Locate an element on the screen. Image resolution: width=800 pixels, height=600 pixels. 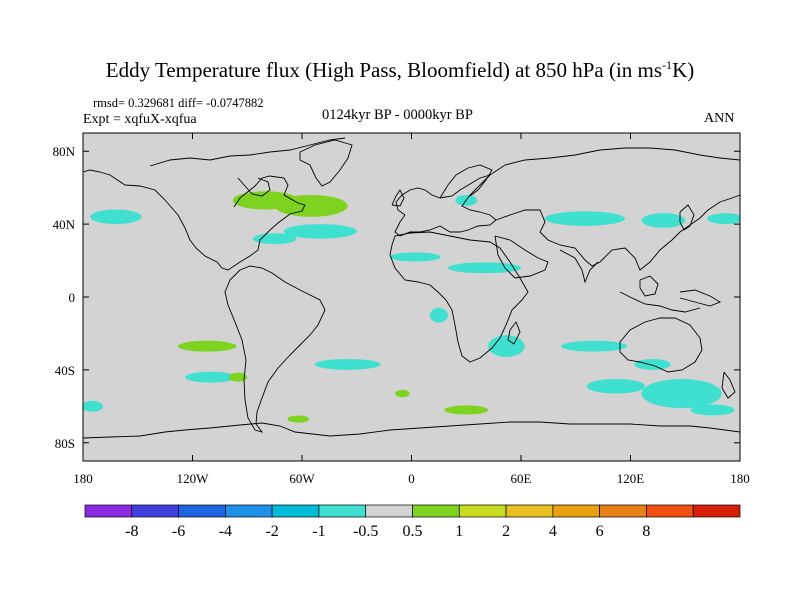
coast-greenland is located at coordinates (326, 163).